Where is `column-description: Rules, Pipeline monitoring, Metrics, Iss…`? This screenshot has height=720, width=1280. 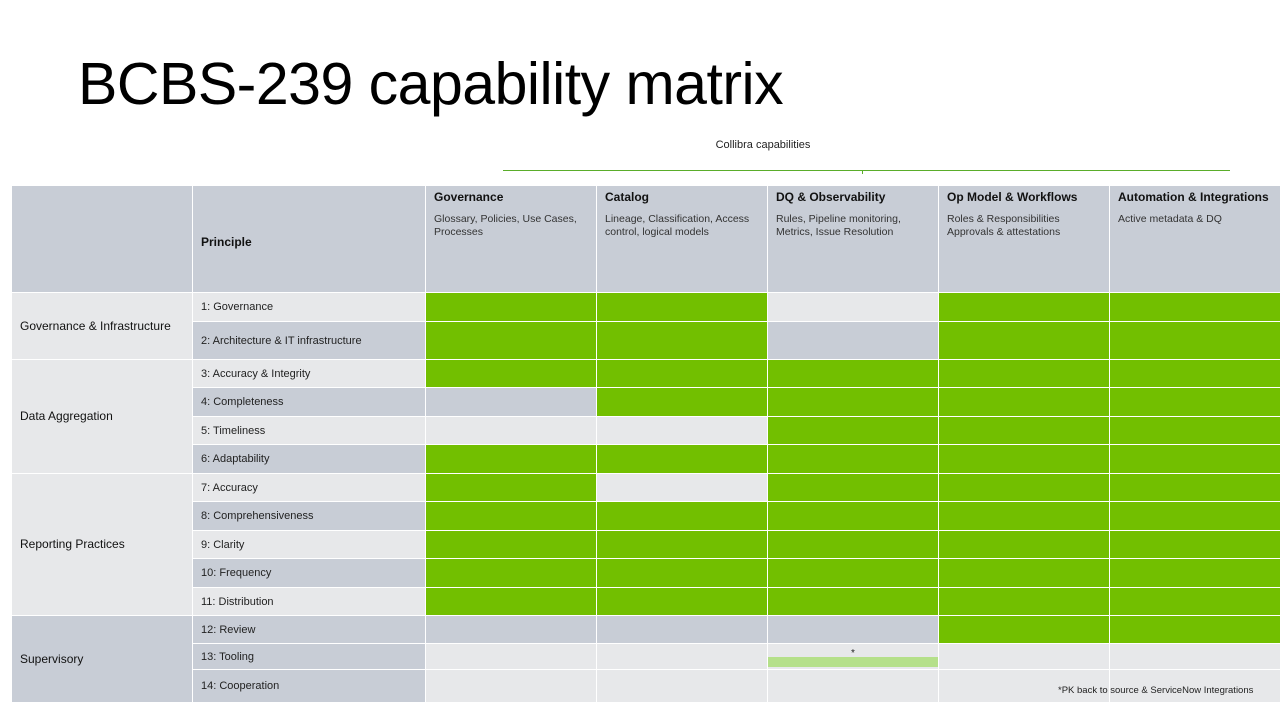
column-description: Rules, Pipeline monitoring, Metrics, Iss… is located at coordinates (838, 225).